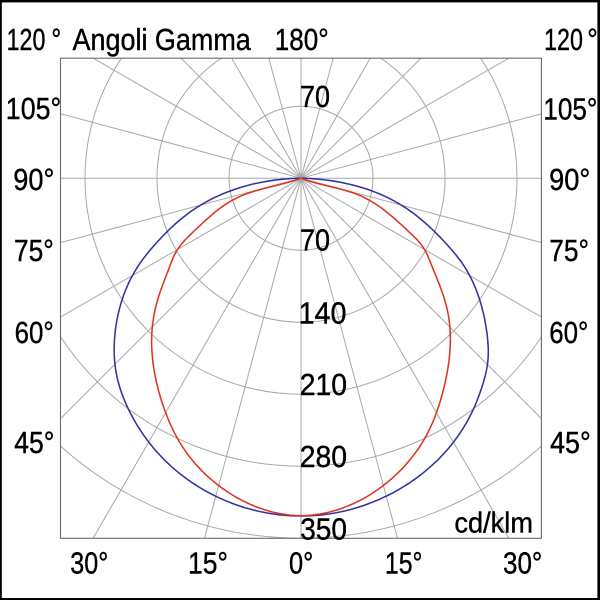 This screenshot has width=600, height=600. I want to click on svg-text: 210, so click(323, 384).